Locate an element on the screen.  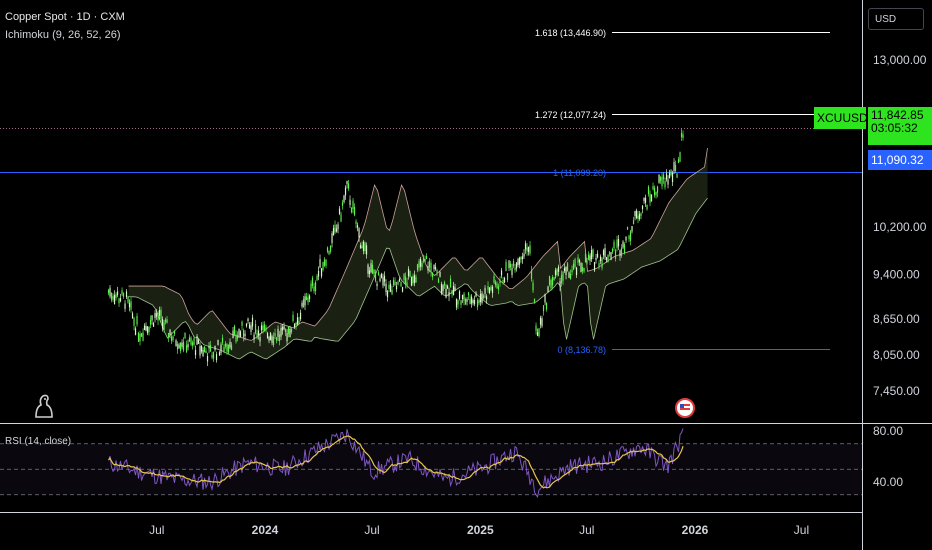
us-flag-icon is located at coordinates (685, 408).